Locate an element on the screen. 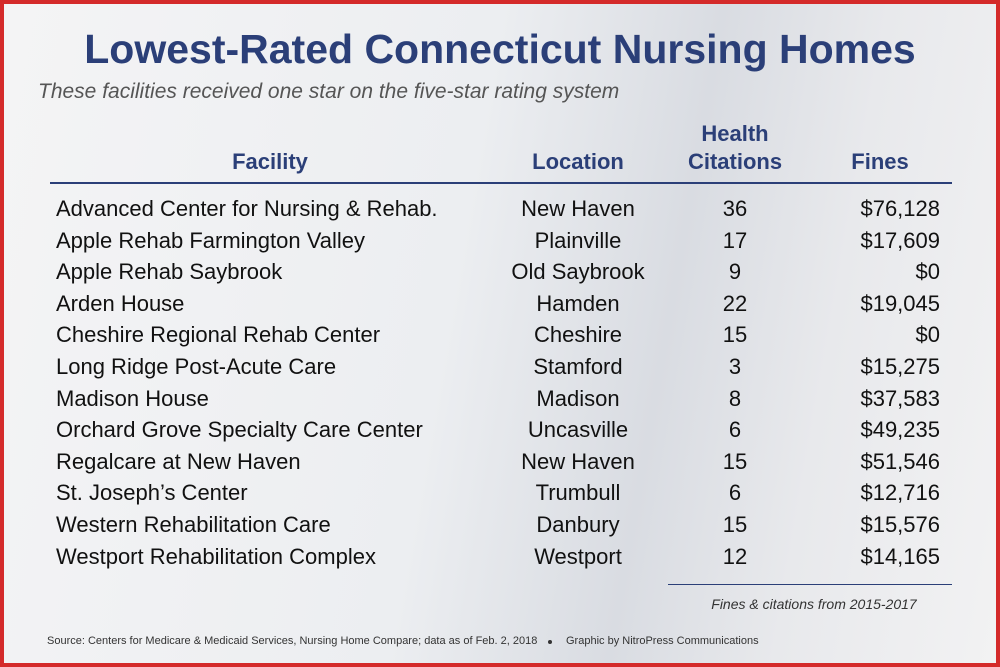 This screenshot has width=1000, height=667. table-cell: Uncasville is located at coordinates (578, 430).